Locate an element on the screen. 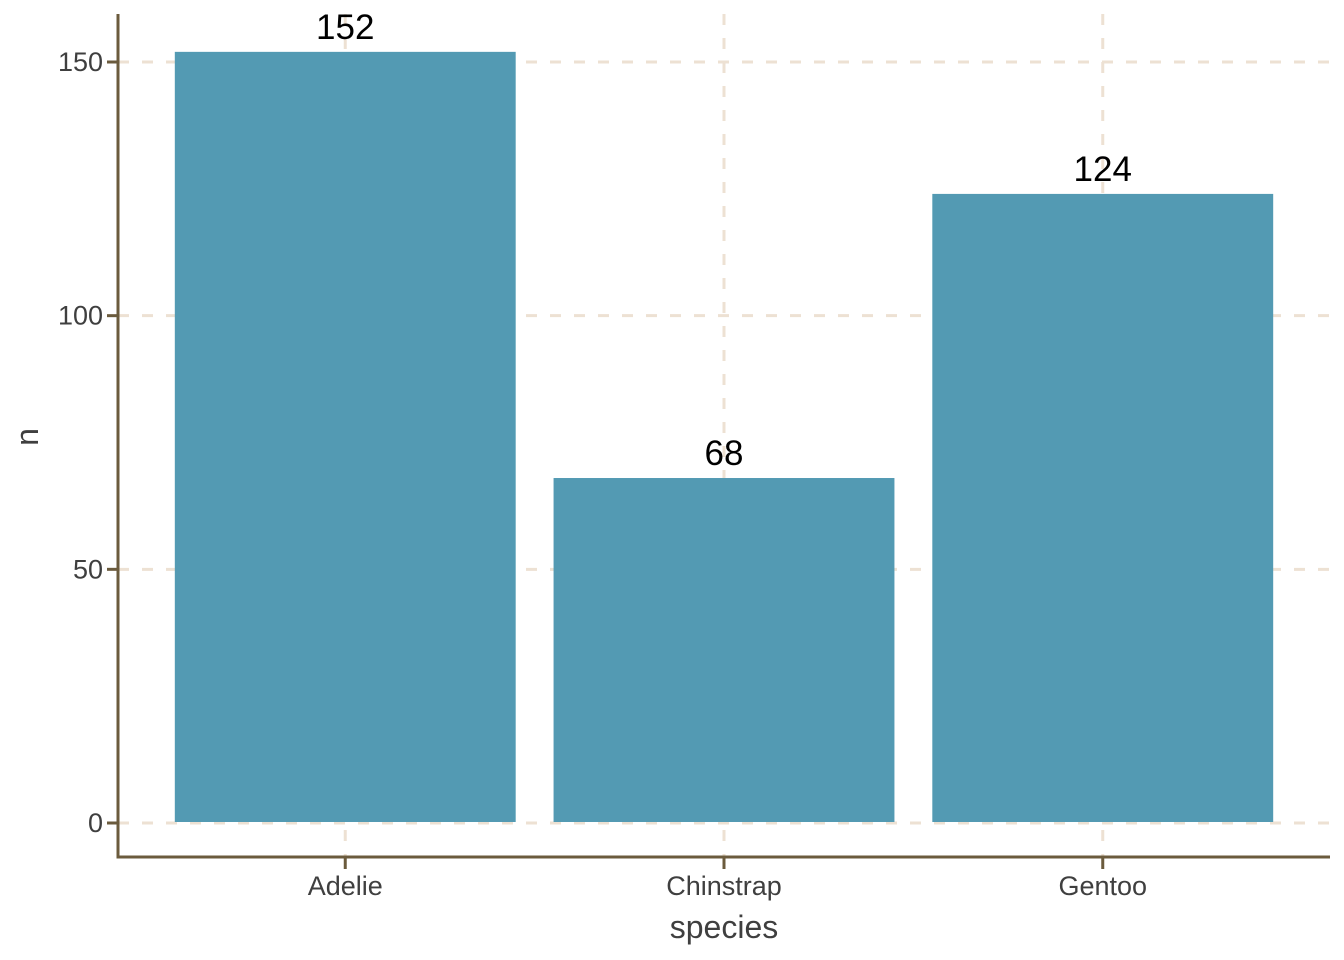 The image size is (1344, 960). x-tick-label: Chinstrap is located at coordinates (724, 886).